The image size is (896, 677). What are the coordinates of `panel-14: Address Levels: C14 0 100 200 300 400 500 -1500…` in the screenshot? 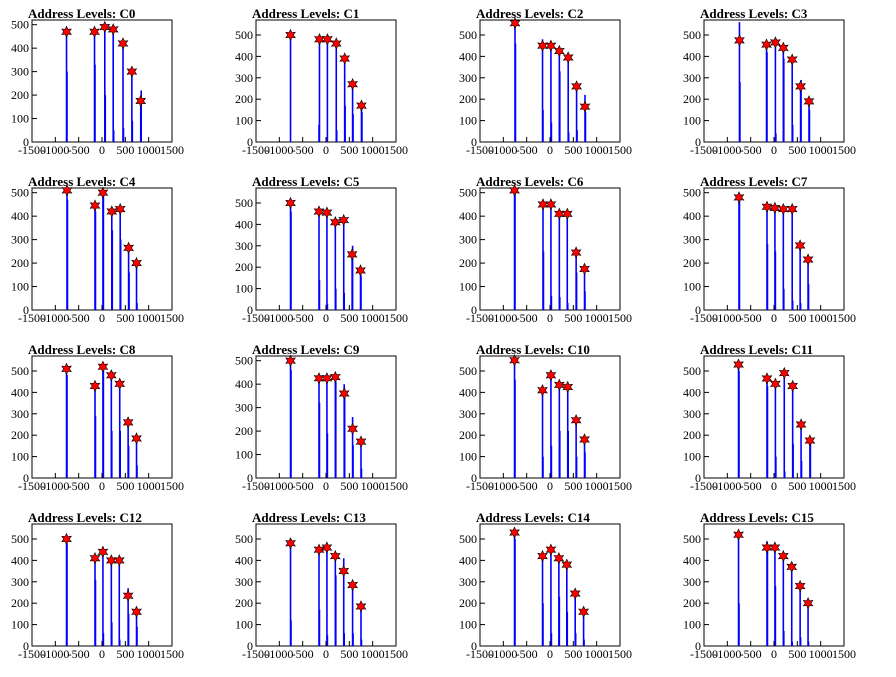 It's located at (545, 585).